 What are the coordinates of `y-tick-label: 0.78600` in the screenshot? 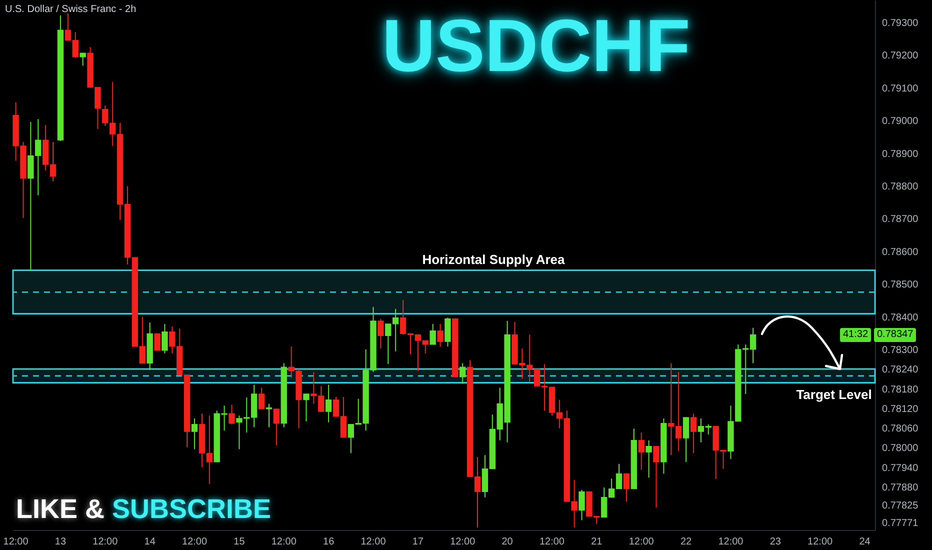 It's located at (900, 252).